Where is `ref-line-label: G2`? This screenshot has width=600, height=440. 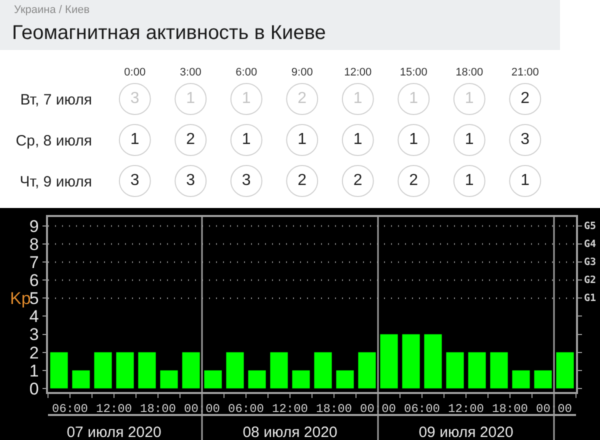 ref-line-label: G2 is located at coordinates (590, 280).